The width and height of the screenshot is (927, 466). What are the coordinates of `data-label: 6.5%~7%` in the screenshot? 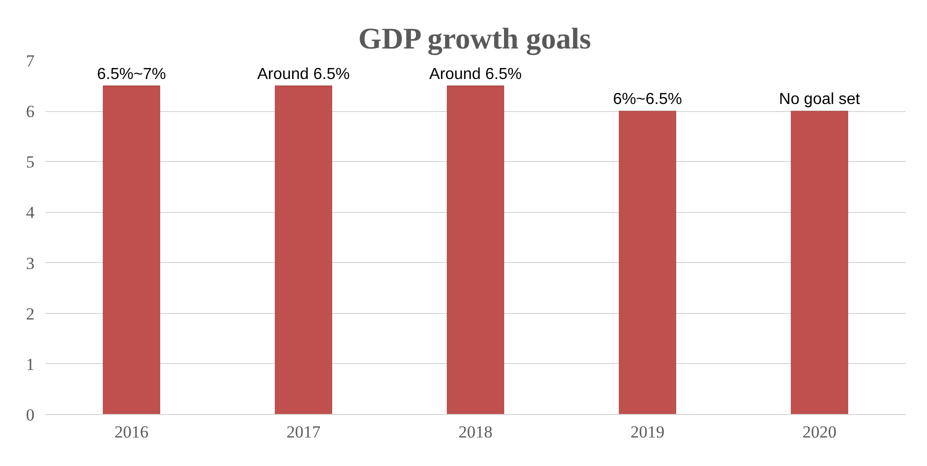 It's located at (131, 74).